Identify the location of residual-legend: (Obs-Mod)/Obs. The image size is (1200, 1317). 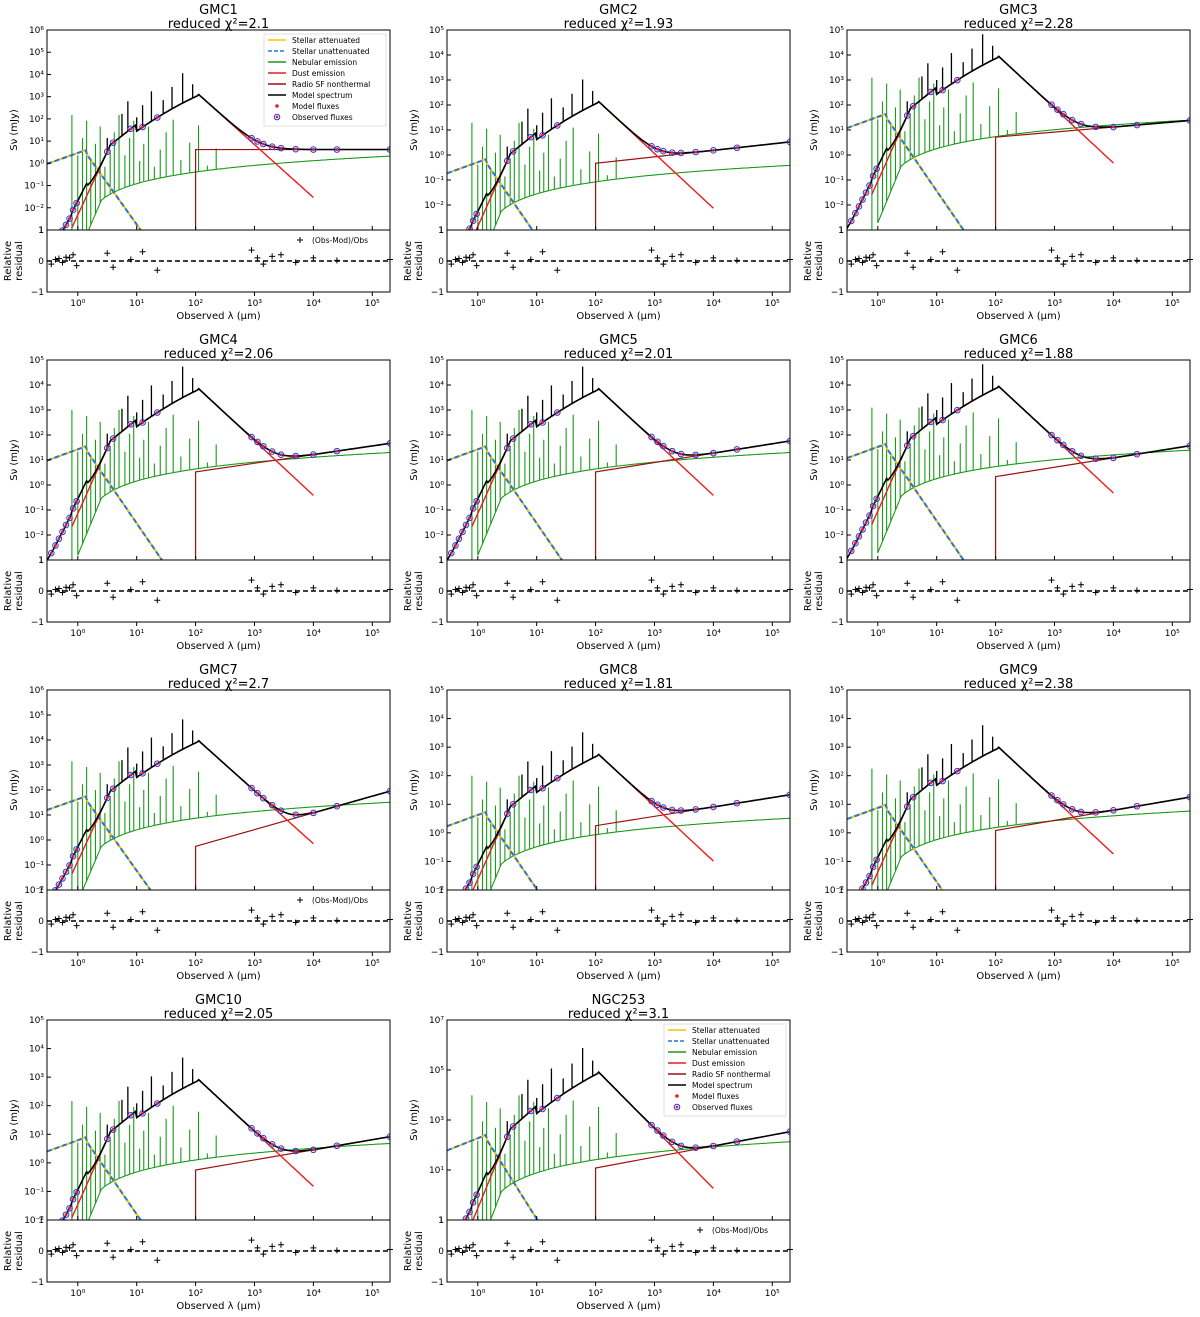
(340, 900).